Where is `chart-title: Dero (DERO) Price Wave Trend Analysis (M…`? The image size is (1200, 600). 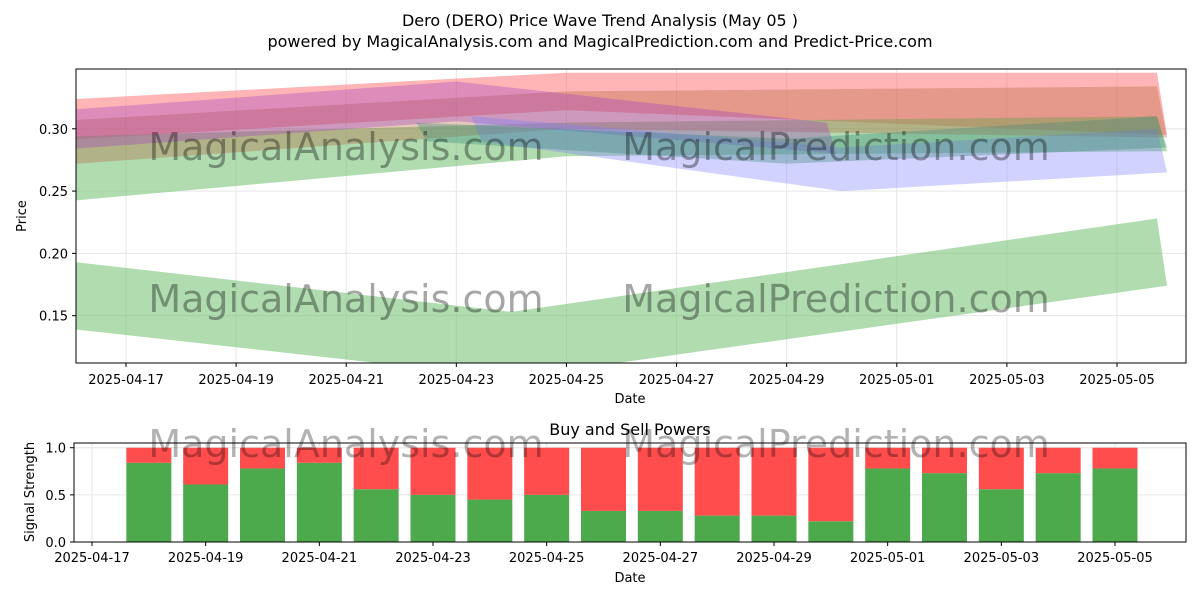 chart-title: Dero (DERO) Price Wave Trend Analysis (M… is located at coordinates (600, 20).